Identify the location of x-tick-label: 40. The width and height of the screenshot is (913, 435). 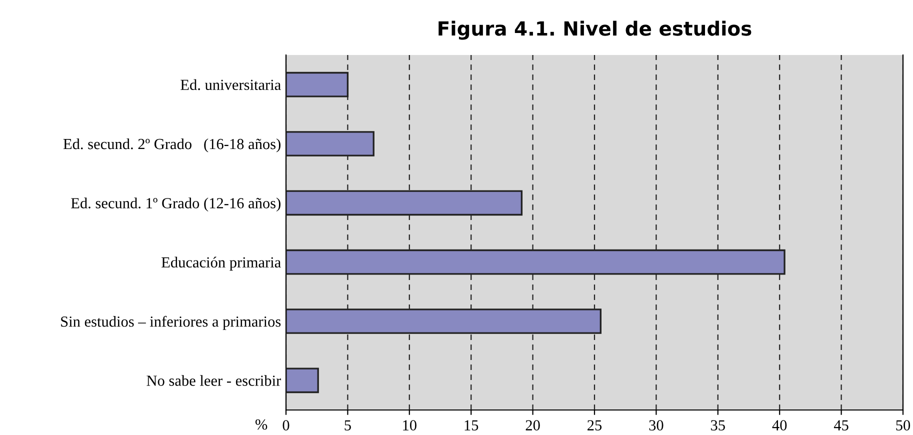
(779, 425).